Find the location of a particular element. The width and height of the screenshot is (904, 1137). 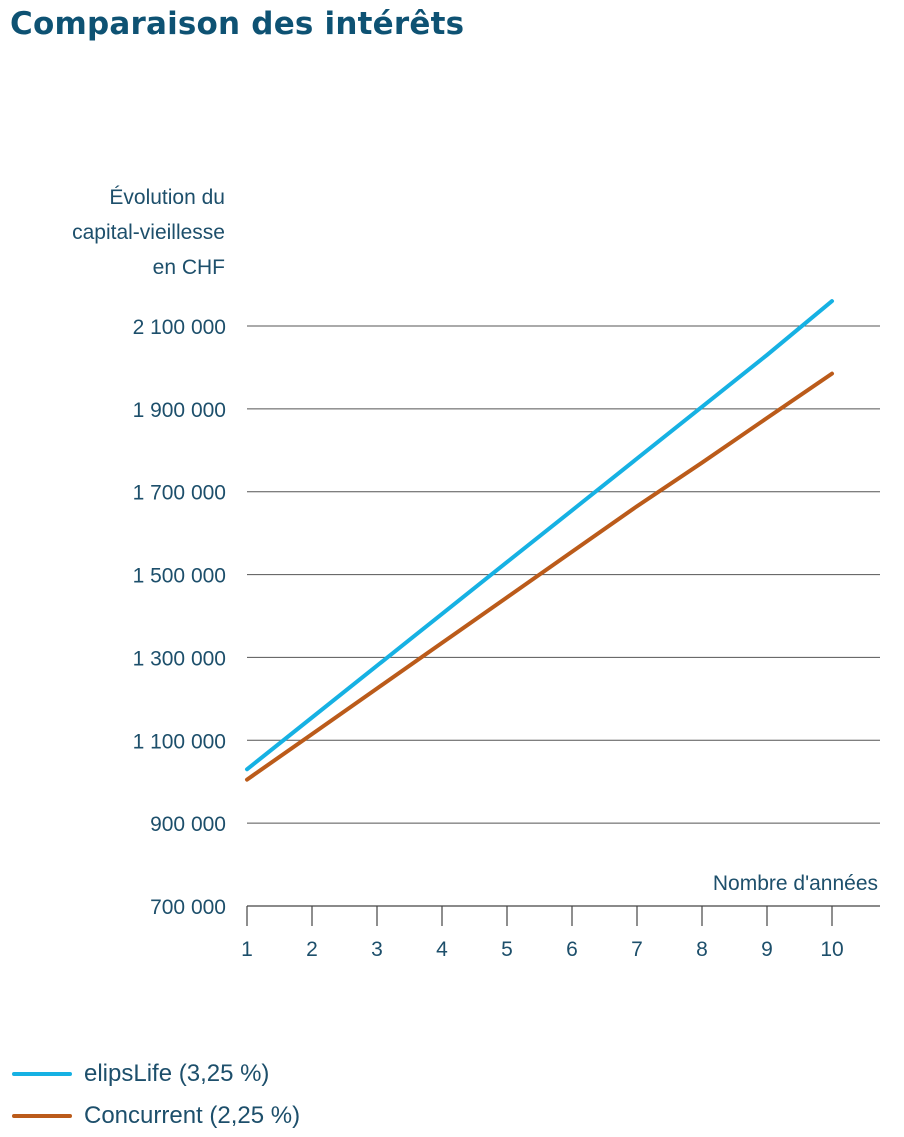

y-tick-label: 1 500 000 is located at coordinates (179, 576).